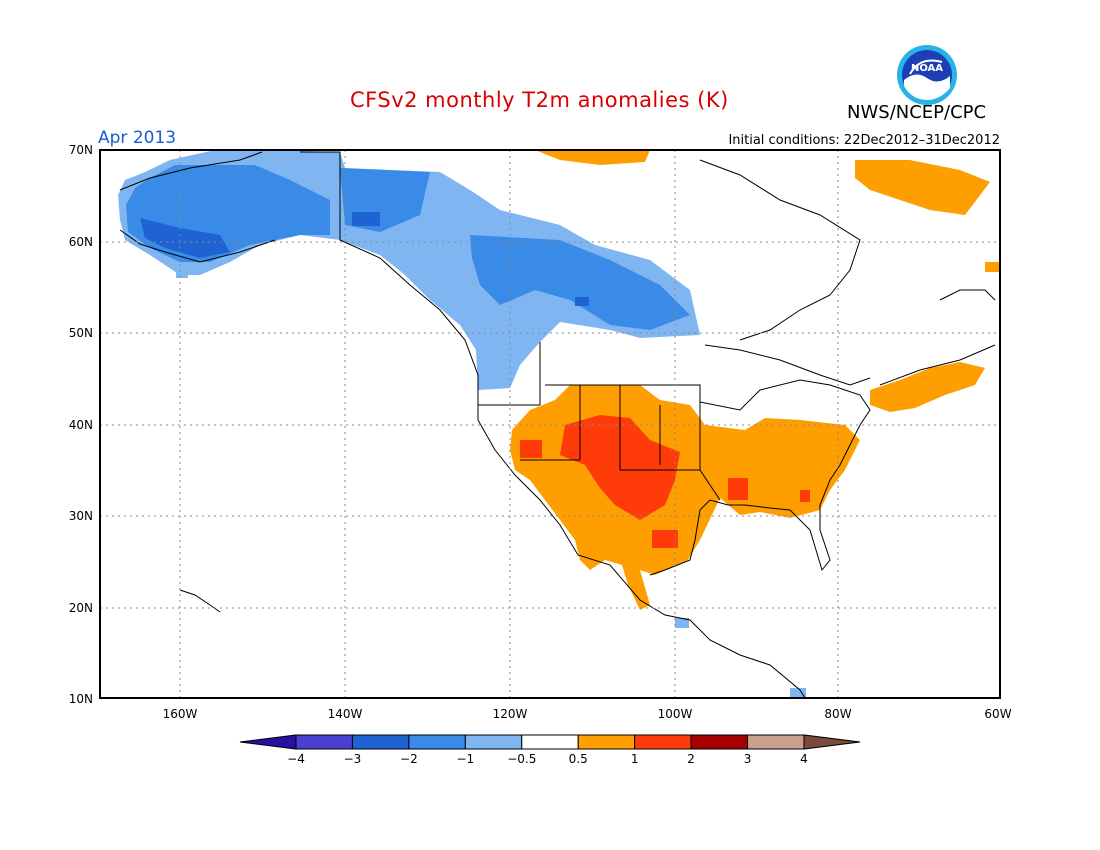 This screenshot has width=1100, height=850. Describe the element at coordinates (578, 759) in the screenshot. I see `colorbar-label: 0.5` at that location.